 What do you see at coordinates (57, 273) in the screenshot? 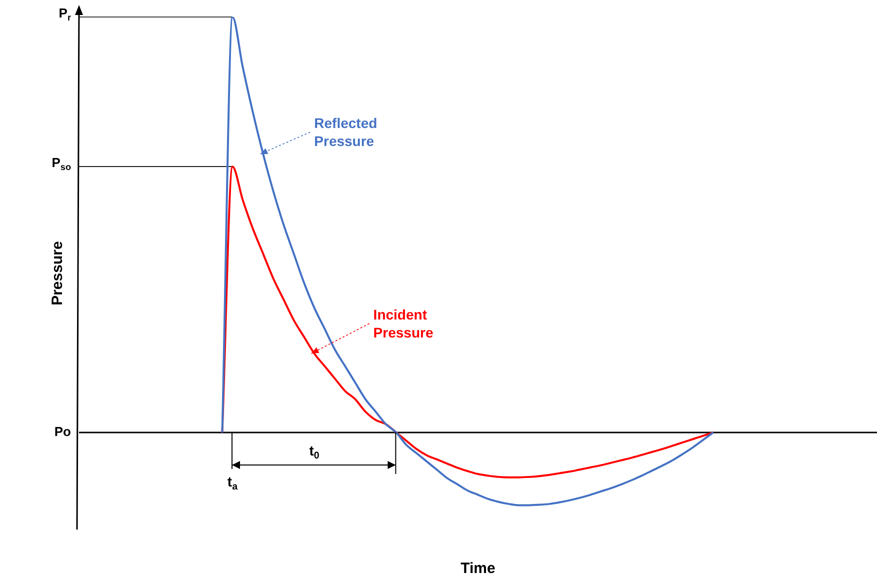
I see `y-axis-title: Pressure` at bounding box center [57, 273].